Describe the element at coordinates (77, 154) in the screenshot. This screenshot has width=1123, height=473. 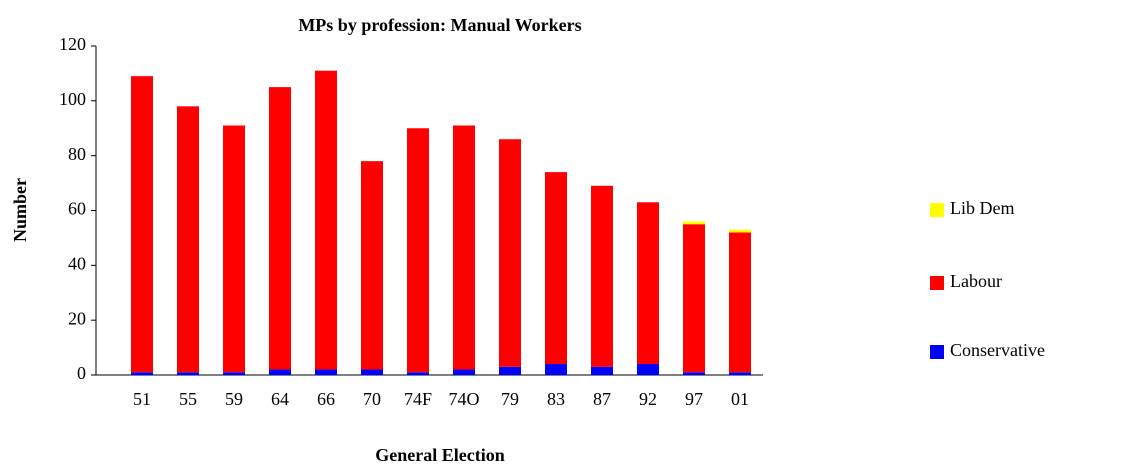
I see `y-tick-label: 80` at that location.